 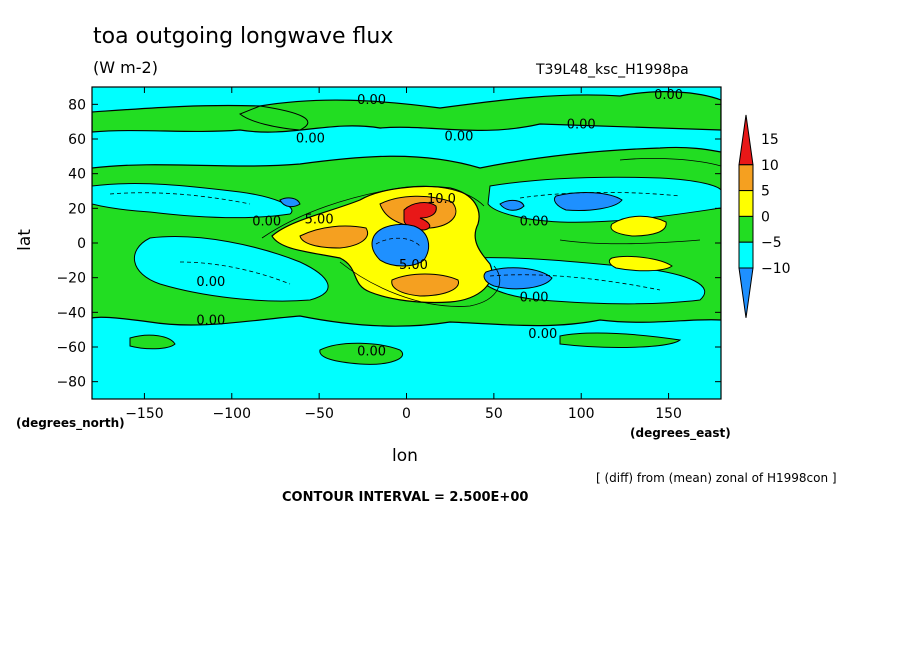 What do you see at coordinates (716, 478) in the screenshot?
I see `difference-note: [ (diff) from (mean) zonal of H1998con ]` at bounding box center [716, 478].